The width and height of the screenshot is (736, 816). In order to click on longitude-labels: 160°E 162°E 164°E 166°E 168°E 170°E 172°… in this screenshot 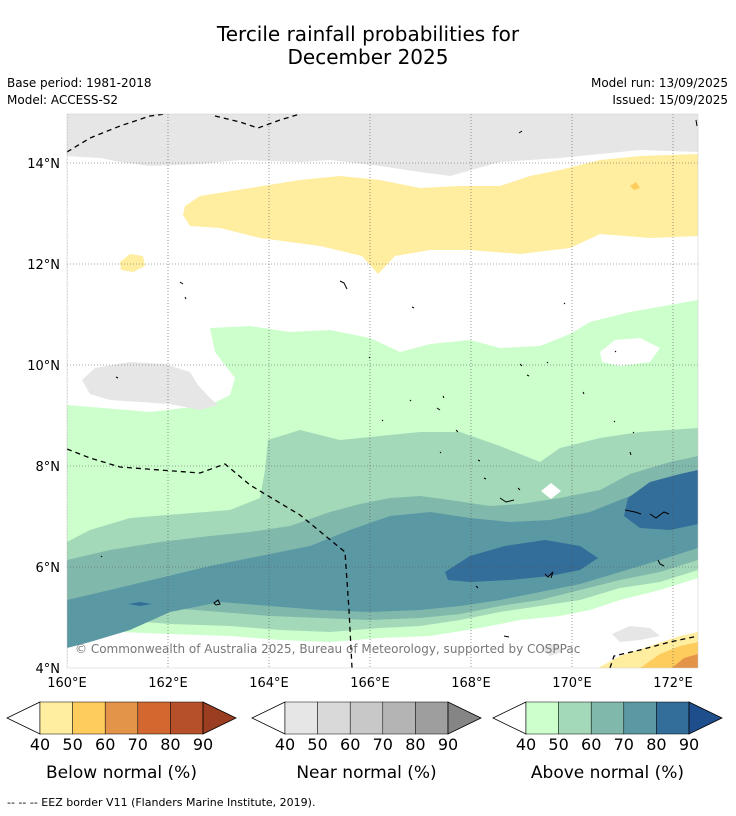, I will do `click(370, 683)`.